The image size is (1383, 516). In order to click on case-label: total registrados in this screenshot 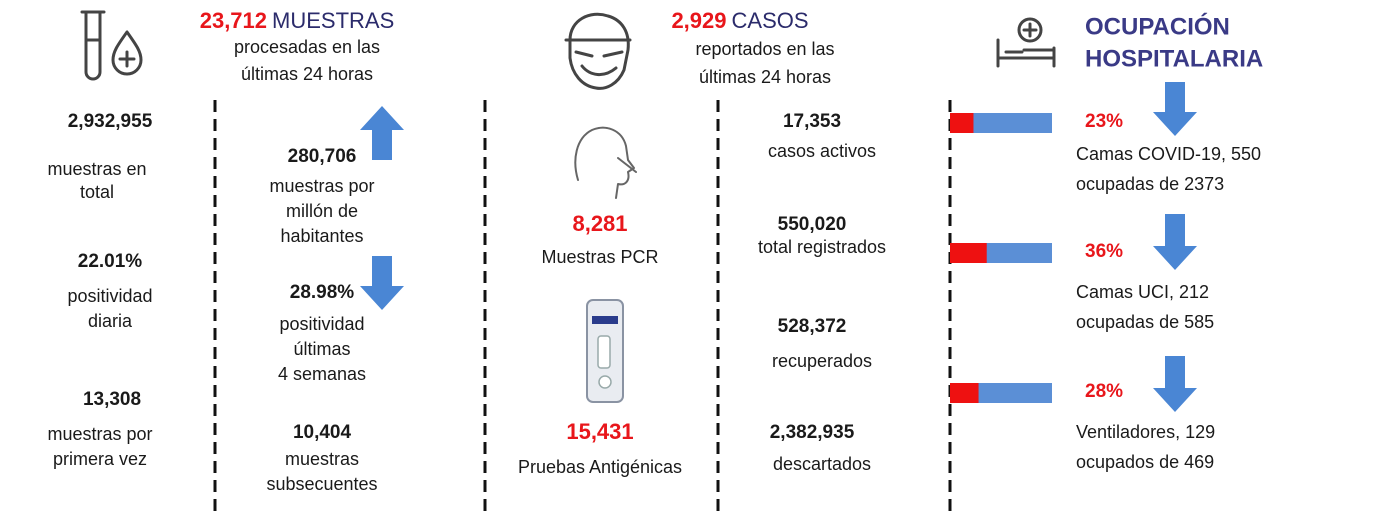, I will do `click(822, 247)`.